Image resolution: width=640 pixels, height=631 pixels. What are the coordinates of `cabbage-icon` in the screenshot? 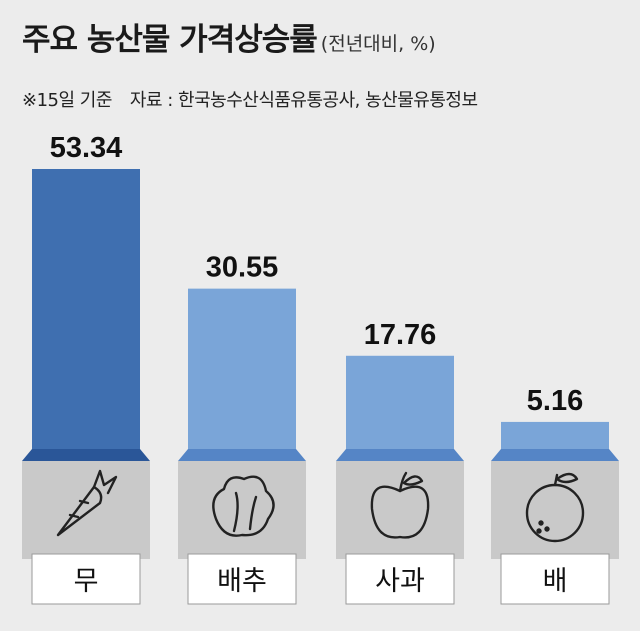 It's located at (243, 506).